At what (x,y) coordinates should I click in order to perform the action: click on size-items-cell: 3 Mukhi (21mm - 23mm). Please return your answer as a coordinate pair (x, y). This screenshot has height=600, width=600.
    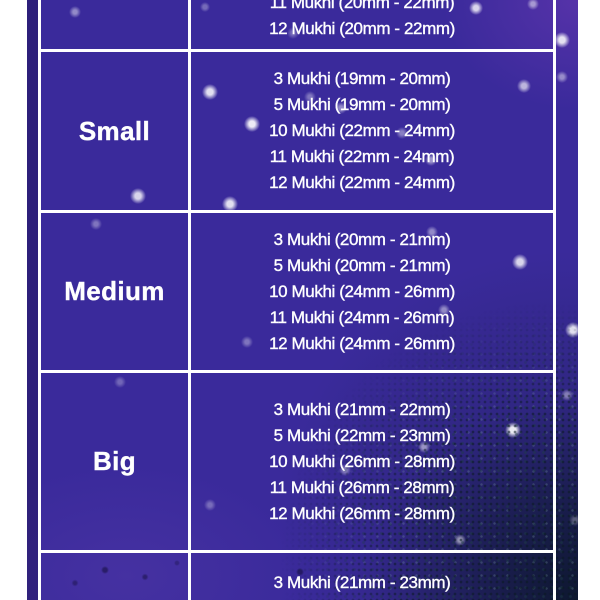
    Looking at the image, I should click on (372, 576).